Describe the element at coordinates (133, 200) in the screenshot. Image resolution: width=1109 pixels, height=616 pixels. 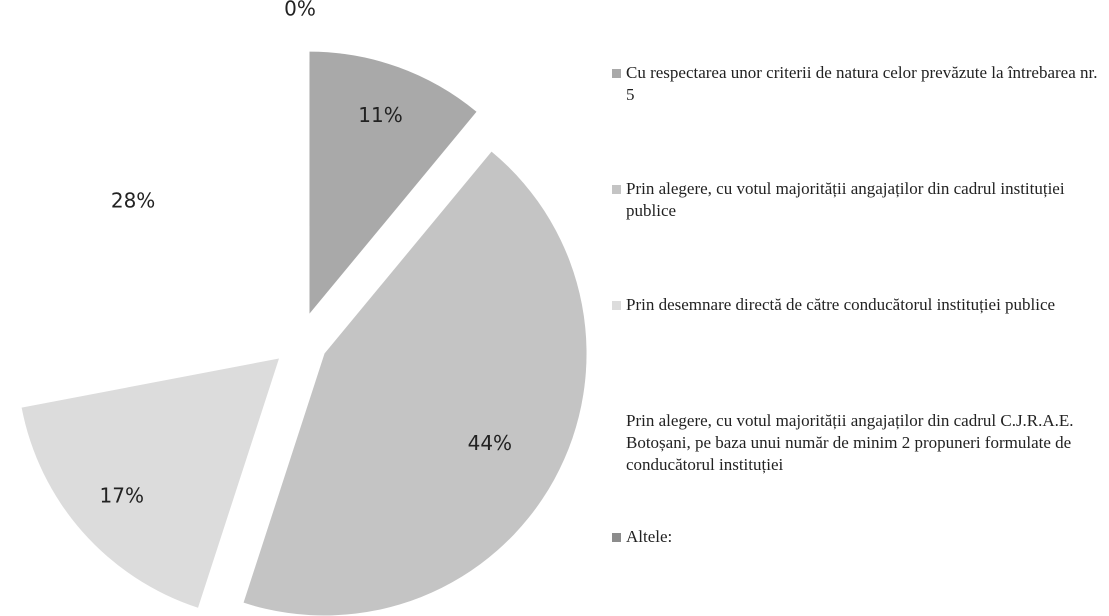
I see `data-label: 28%` at that location.